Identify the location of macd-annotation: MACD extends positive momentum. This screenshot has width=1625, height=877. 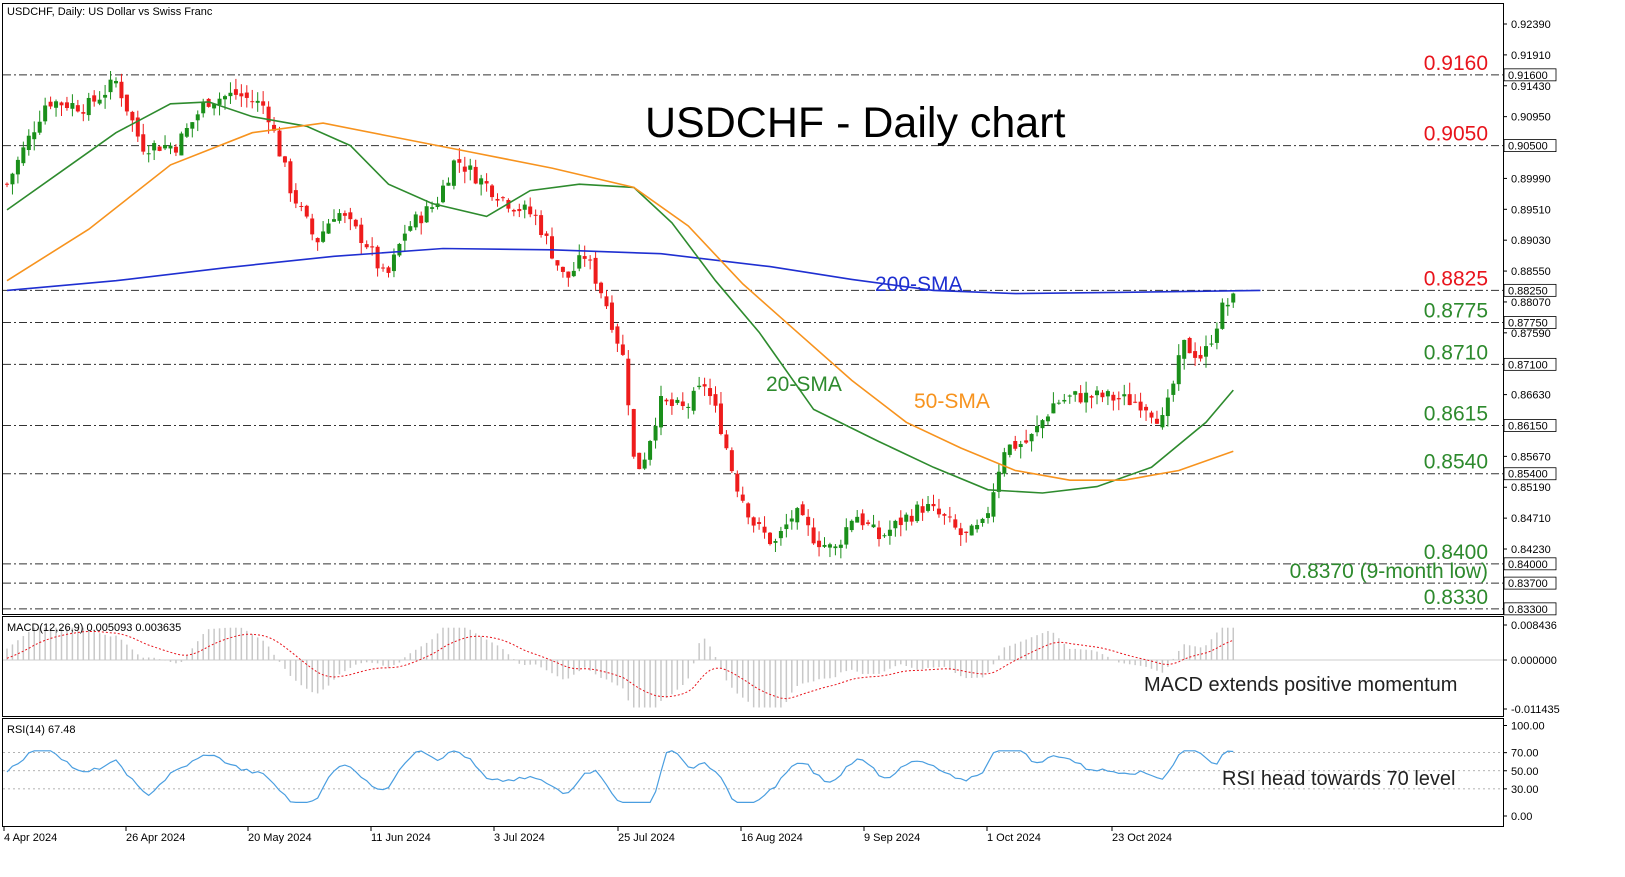
(1300, 685).